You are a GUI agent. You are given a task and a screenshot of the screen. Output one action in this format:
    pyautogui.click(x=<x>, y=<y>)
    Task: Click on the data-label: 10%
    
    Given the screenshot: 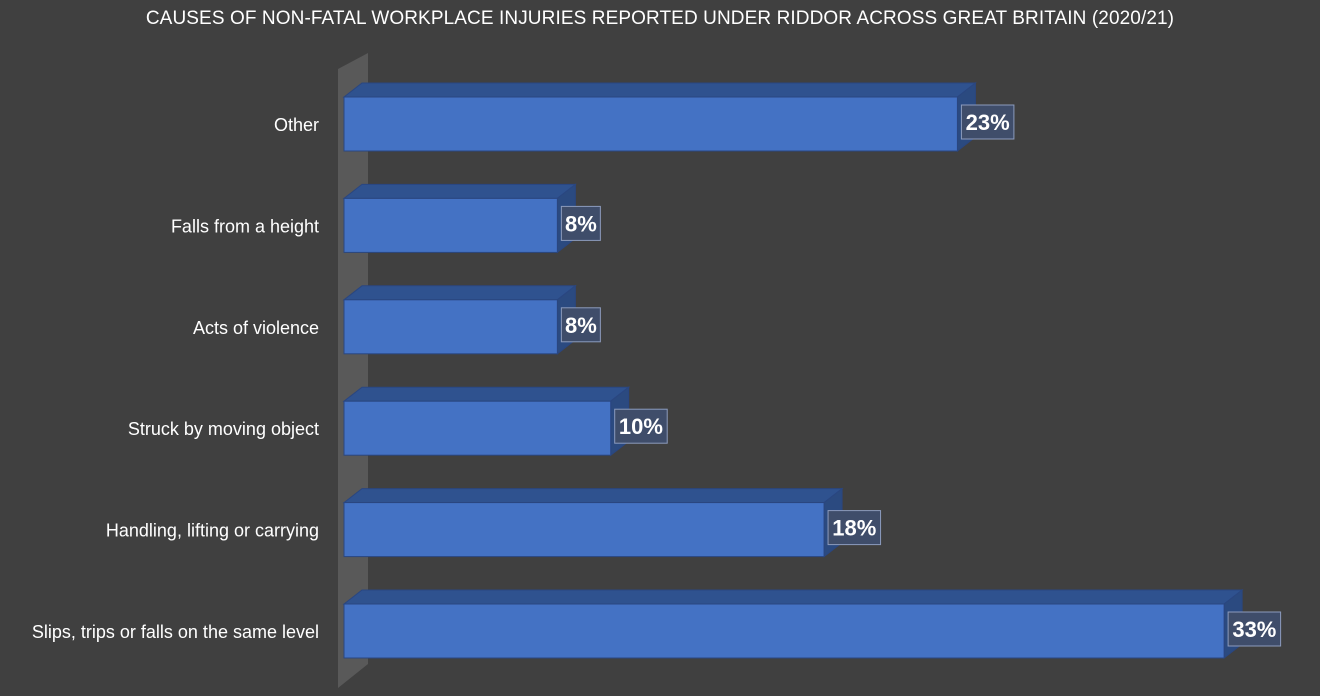 What is the action you would take?
    pyautogui.click(x=641, y=426)
    